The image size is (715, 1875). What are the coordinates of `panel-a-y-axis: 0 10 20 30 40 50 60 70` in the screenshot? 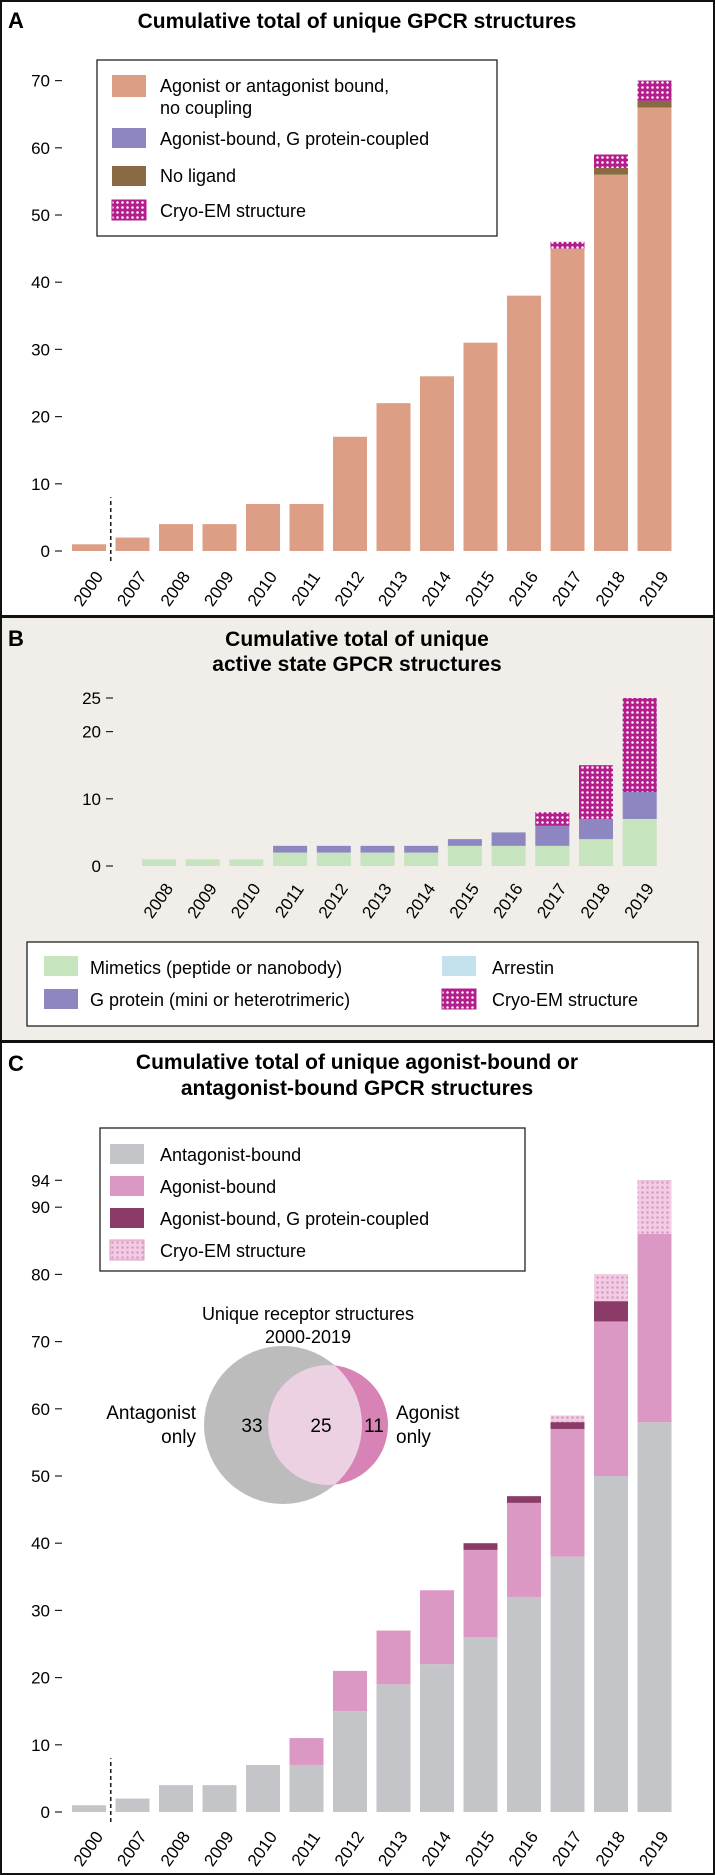 It's located at (46, 316).